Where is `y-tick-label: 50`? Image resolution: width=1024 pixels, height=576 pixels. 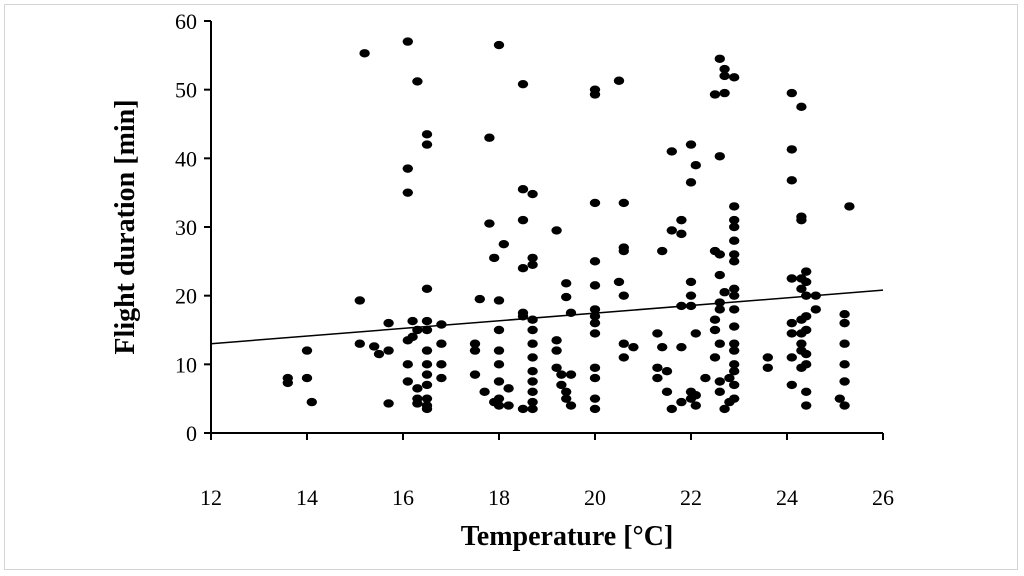 y-tick-label: 50 is located at coordinates (186, 90).